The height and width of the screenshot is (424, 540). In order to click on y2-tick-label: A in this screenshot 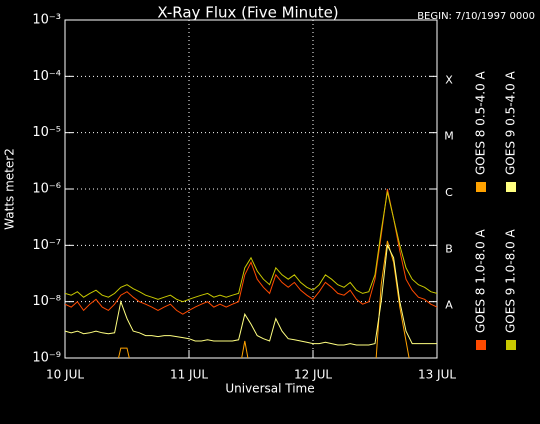, I will do `click(449, 305)`.